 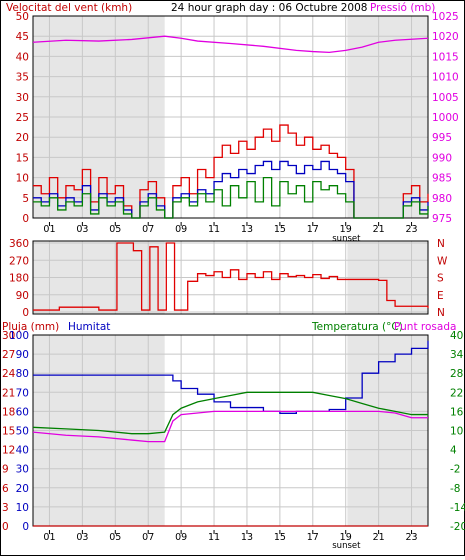 What do you see at coordinates (455, 489) in the screenshot?
I see `temperature-axis-tick: -8` at bounding box center [455, 489].